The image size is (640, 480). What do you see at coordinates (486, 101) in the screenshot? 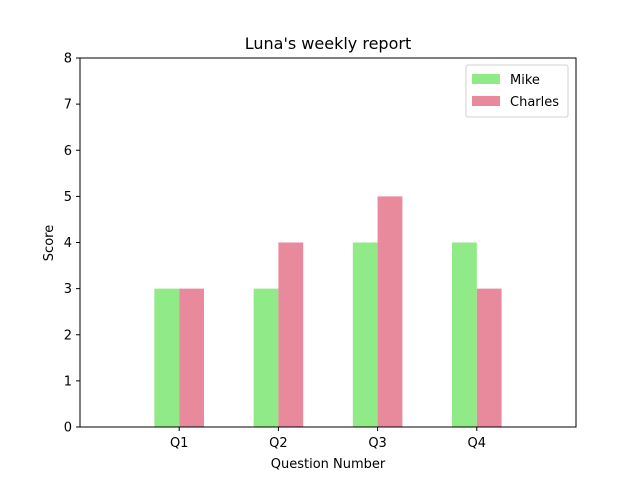
I see `legend-swatch-charles` at bounding box center [486, 101].